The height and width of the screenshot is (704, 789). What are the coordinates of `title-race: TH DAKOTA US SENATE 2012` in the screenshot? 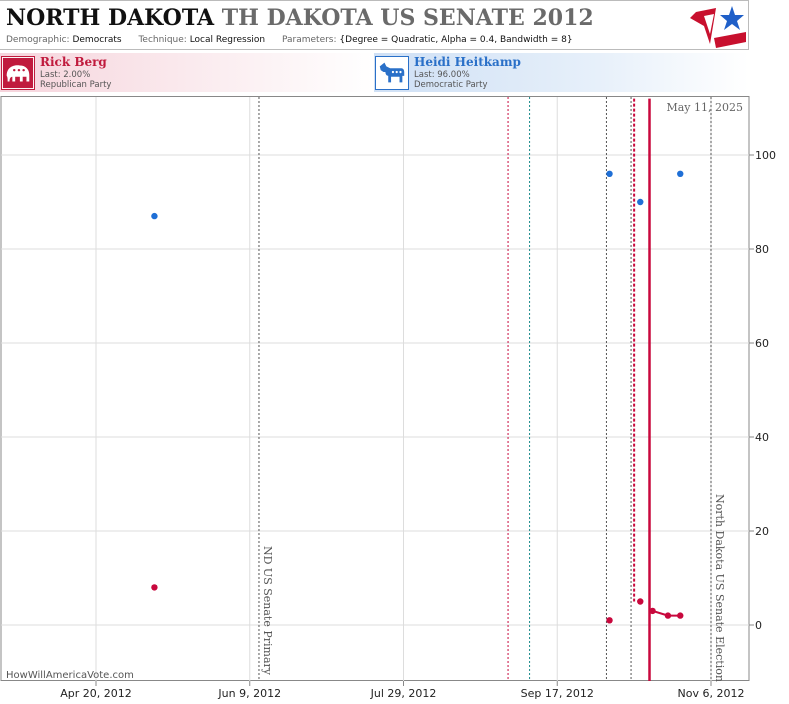 It's located at (407, 18).